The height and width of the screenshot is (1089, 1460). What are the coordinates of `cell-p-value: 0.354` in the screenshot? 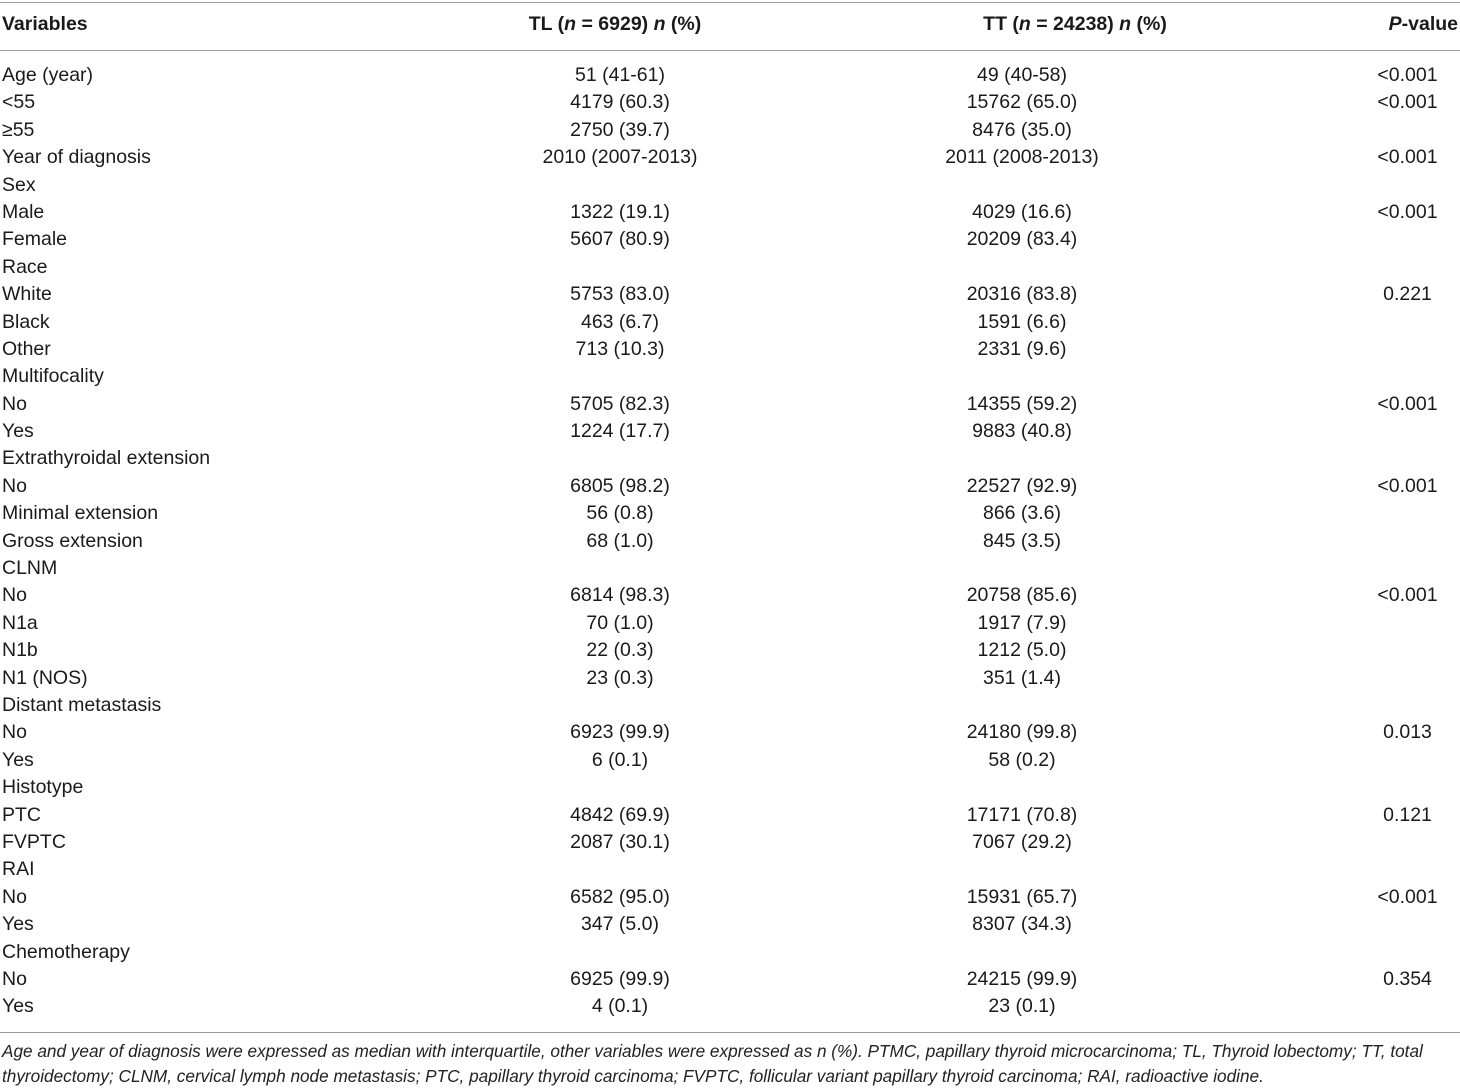 It's located at (1407, 978).